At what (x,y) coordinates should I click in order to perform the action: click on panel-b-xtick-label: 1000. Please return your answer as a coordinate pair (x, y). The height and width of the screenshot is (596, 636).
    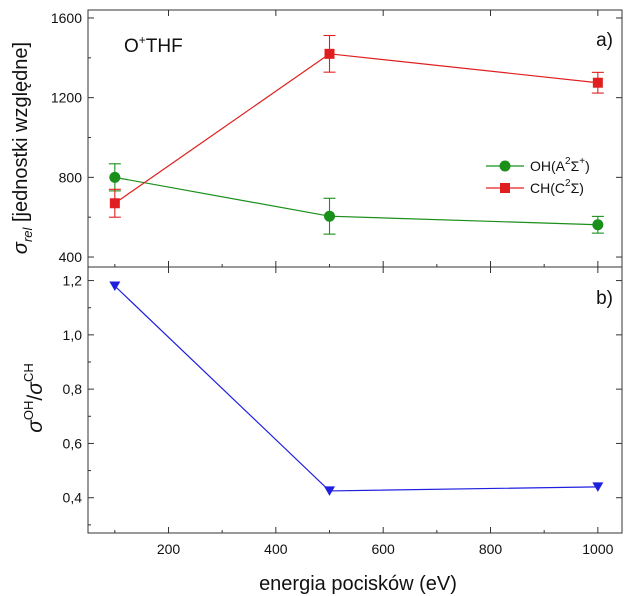
    Looking at the image, I should click on (597, 549).